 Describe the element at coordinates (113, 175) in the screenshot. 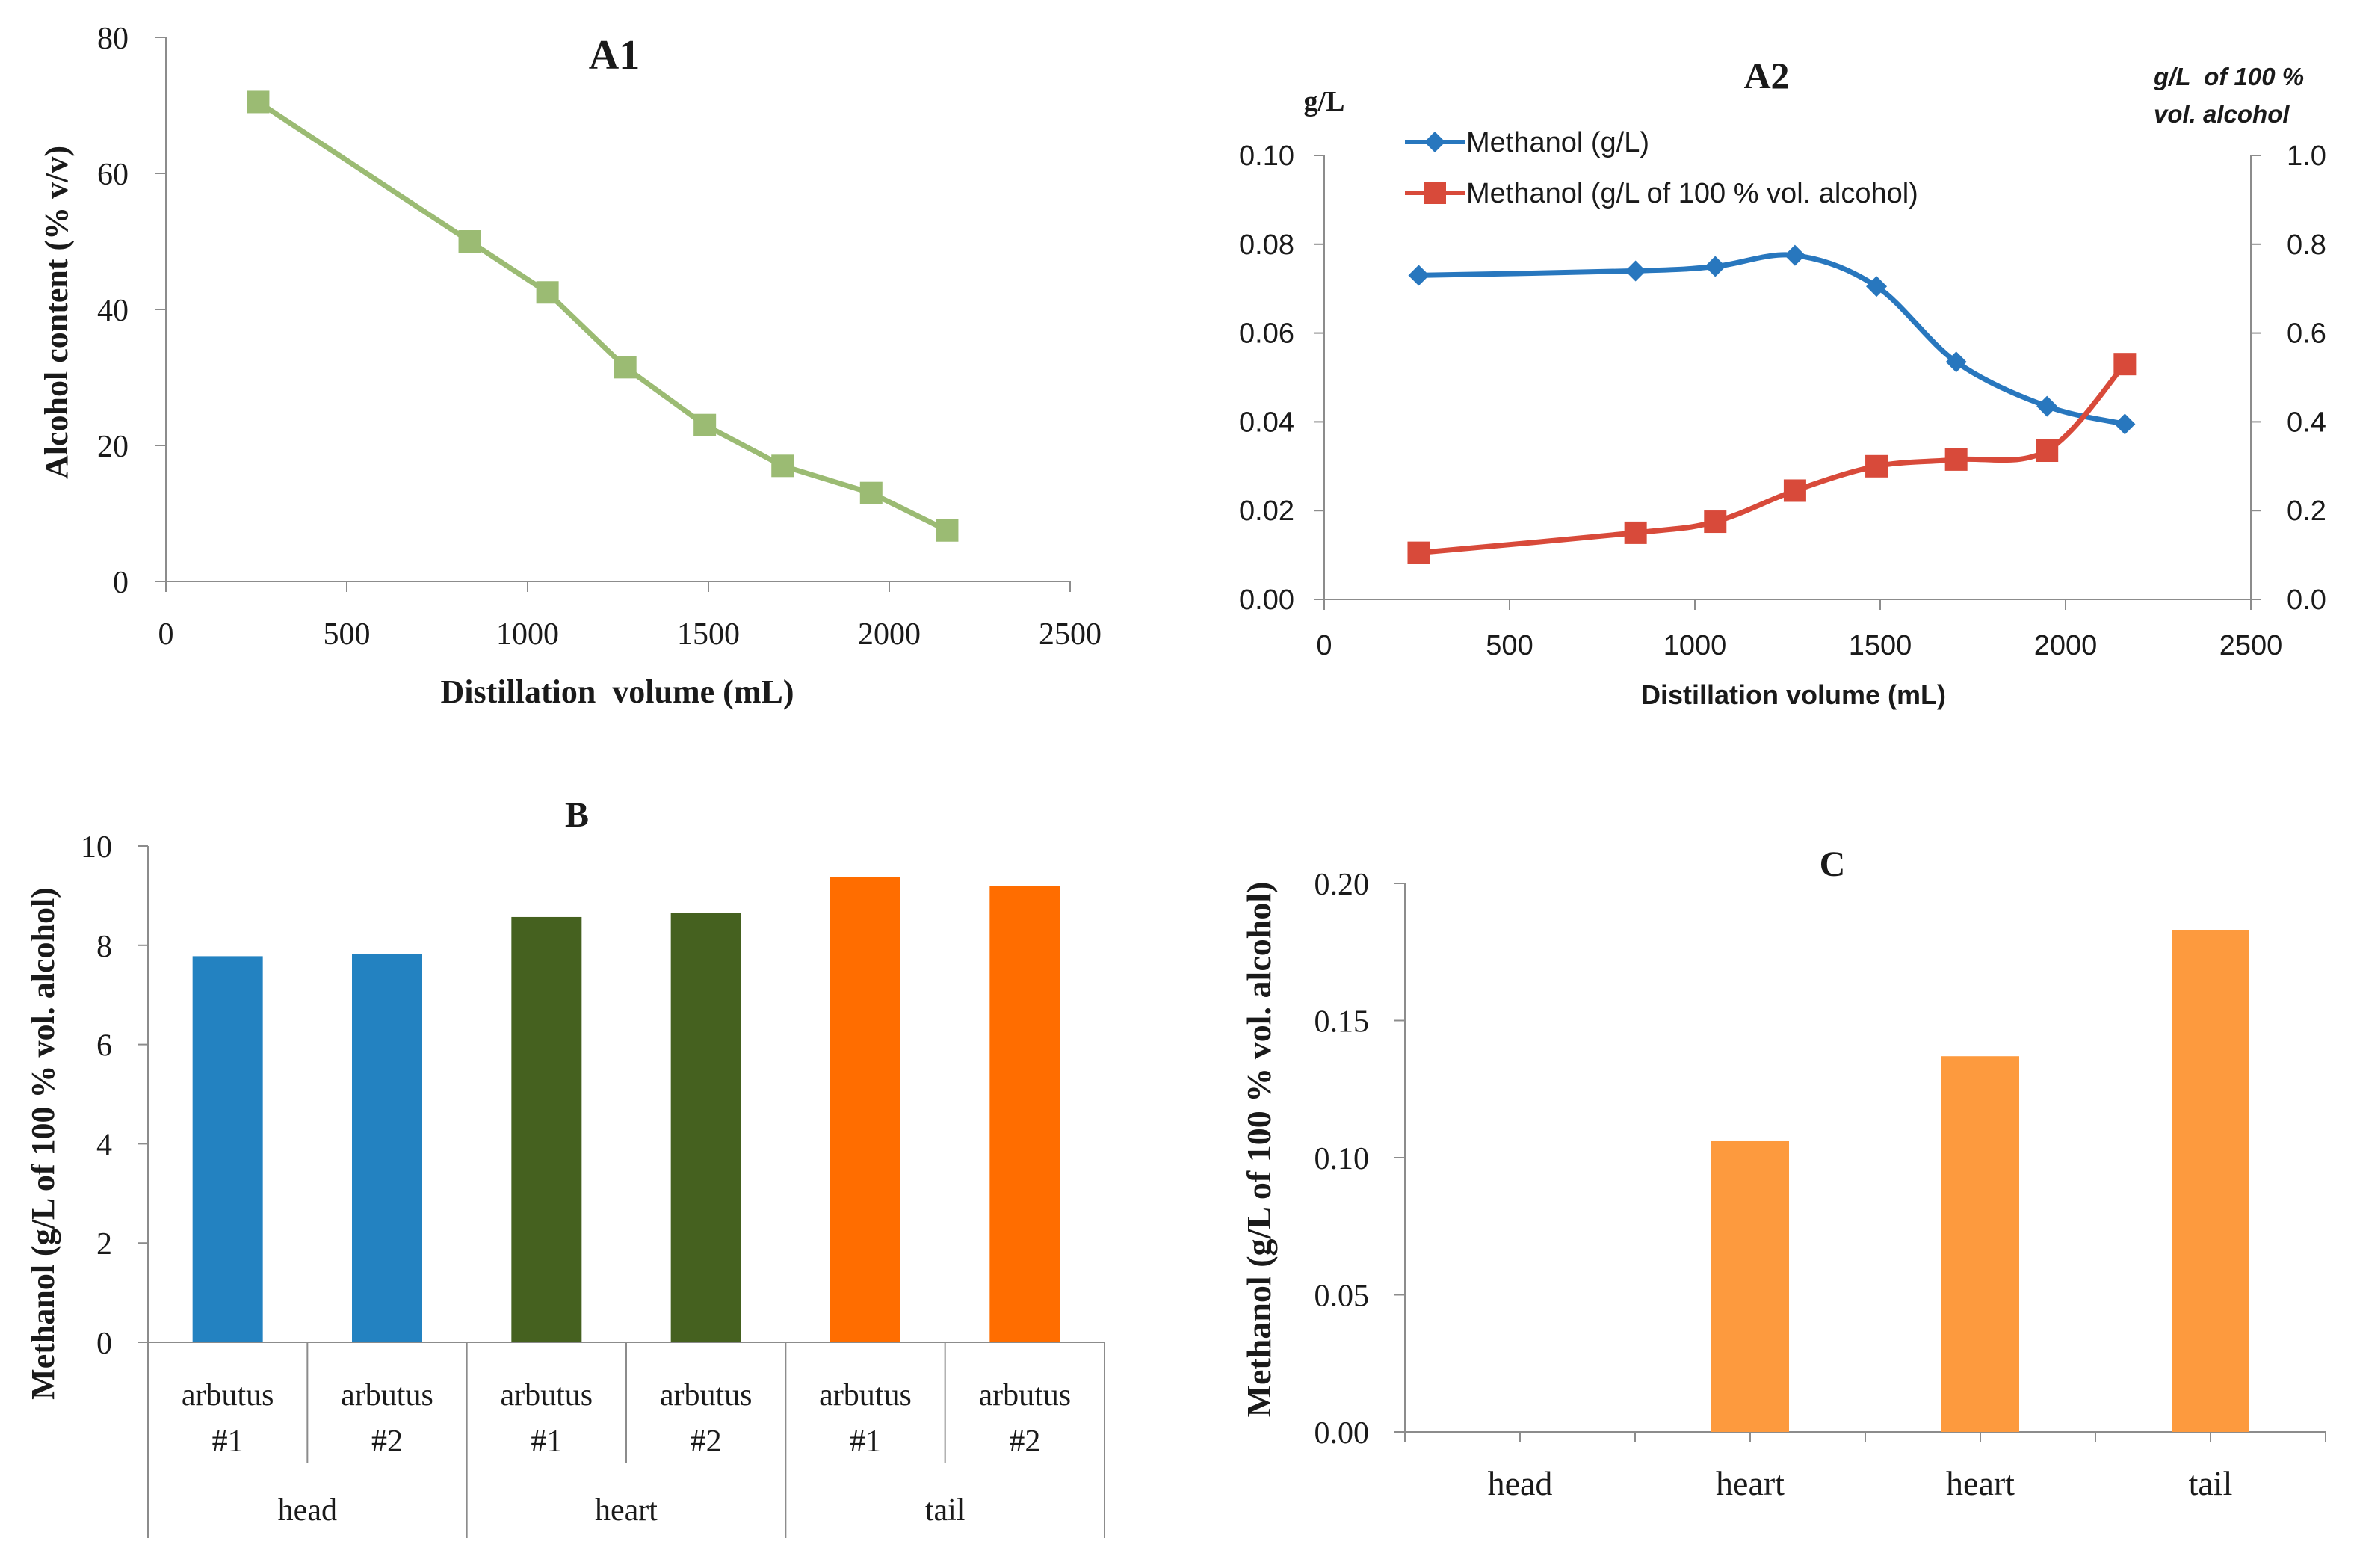

I see `a1-y-tick-label: 60` at that location.